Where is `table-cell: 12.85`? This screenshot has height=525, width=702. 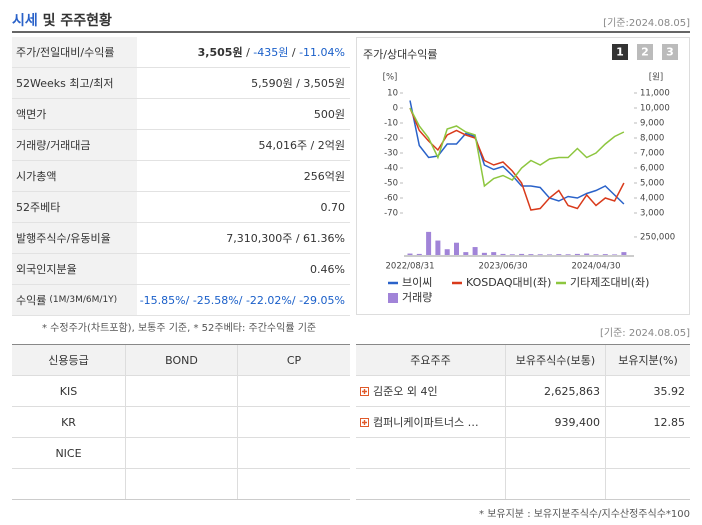 table-cell: 12.85 is located at coordinates (647, 422).